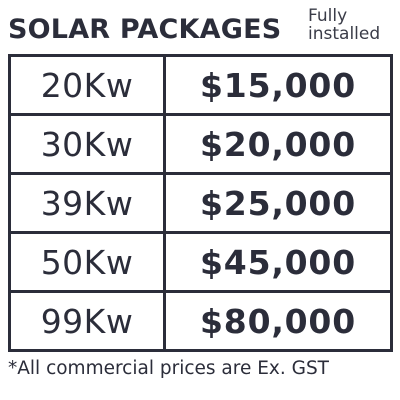 The height and width of the screenshot is (400, 400). I want to click on page-title: SOLAR PACKAGES, so click(145, 29).